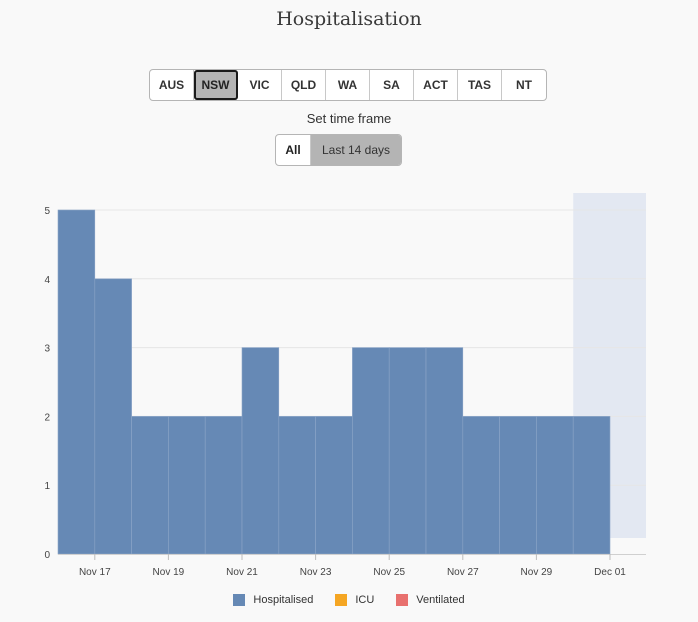 This screenshot has width=698, height=622. I want to click on state-button-vic: VIC, so click(260, 85).